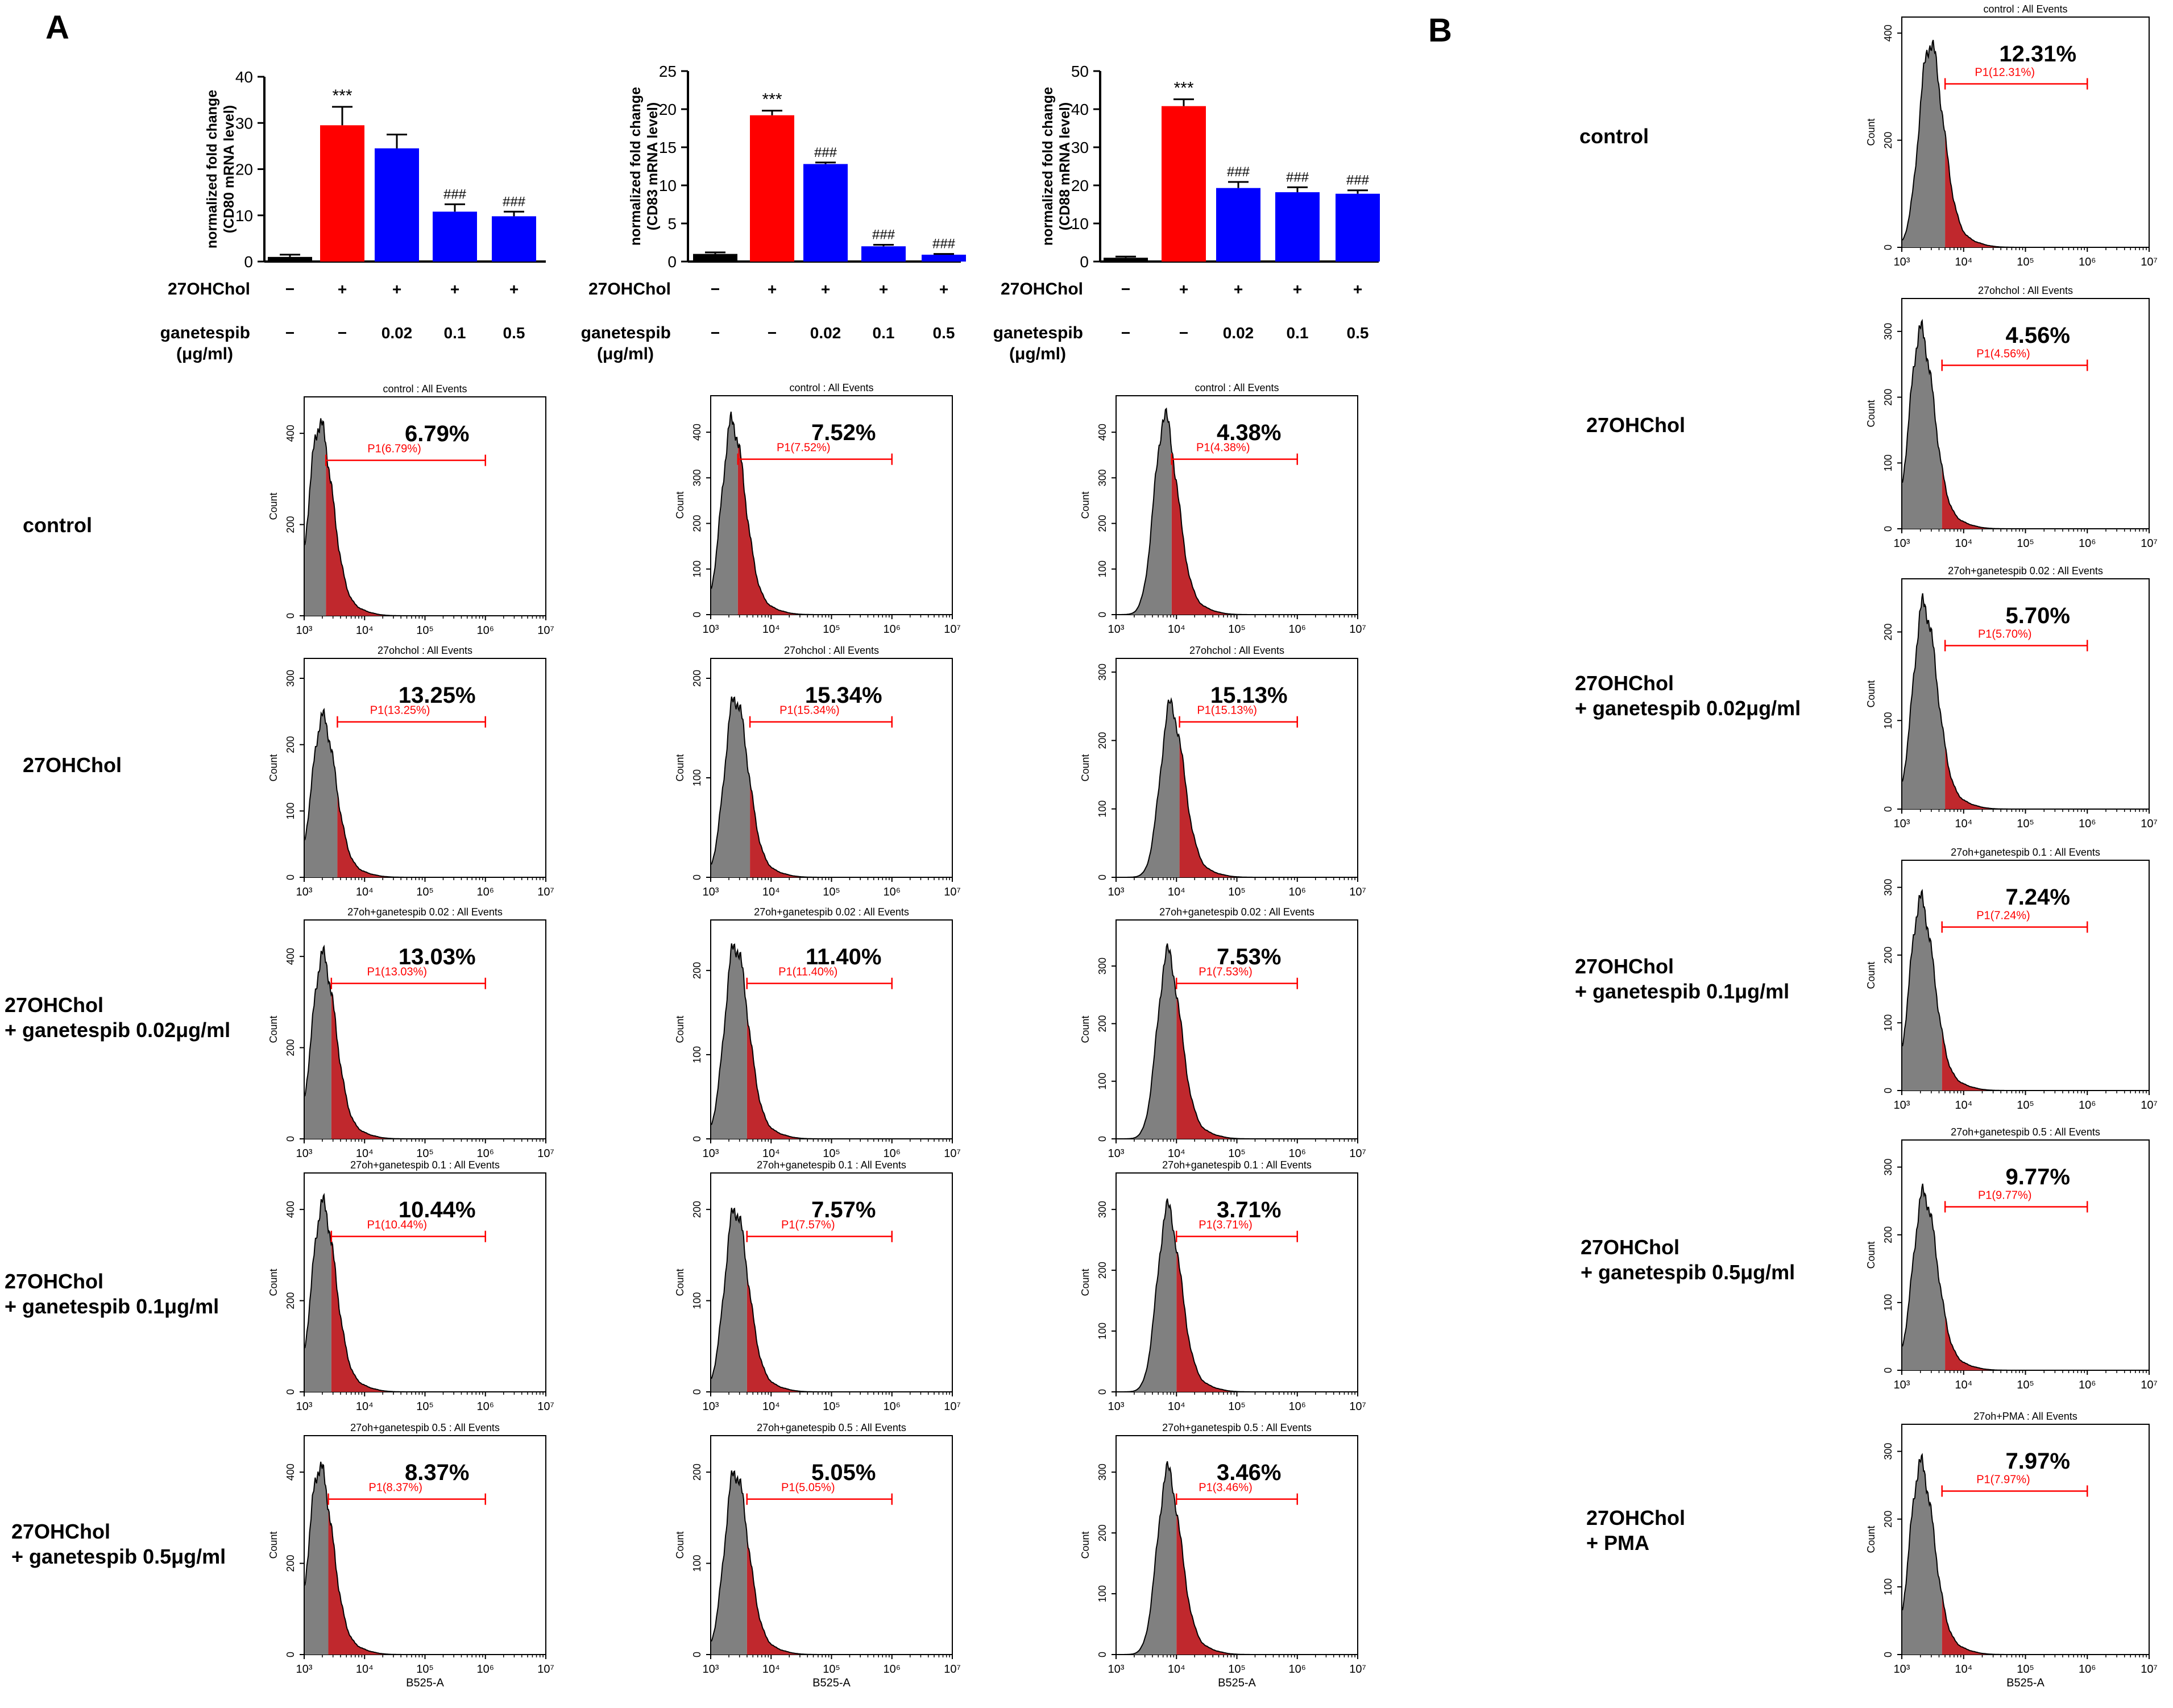 The height and width of the screenshot is (1708, 2173). I want to click on percent-label: 13.03%, so click(437, 956).